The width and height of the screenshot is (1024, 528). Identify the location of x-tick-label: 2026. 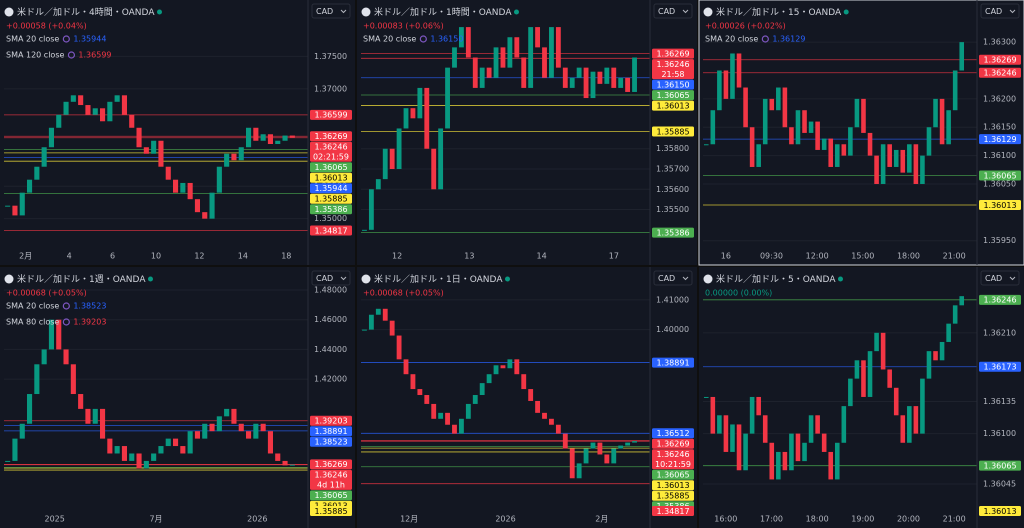
(257, 519).